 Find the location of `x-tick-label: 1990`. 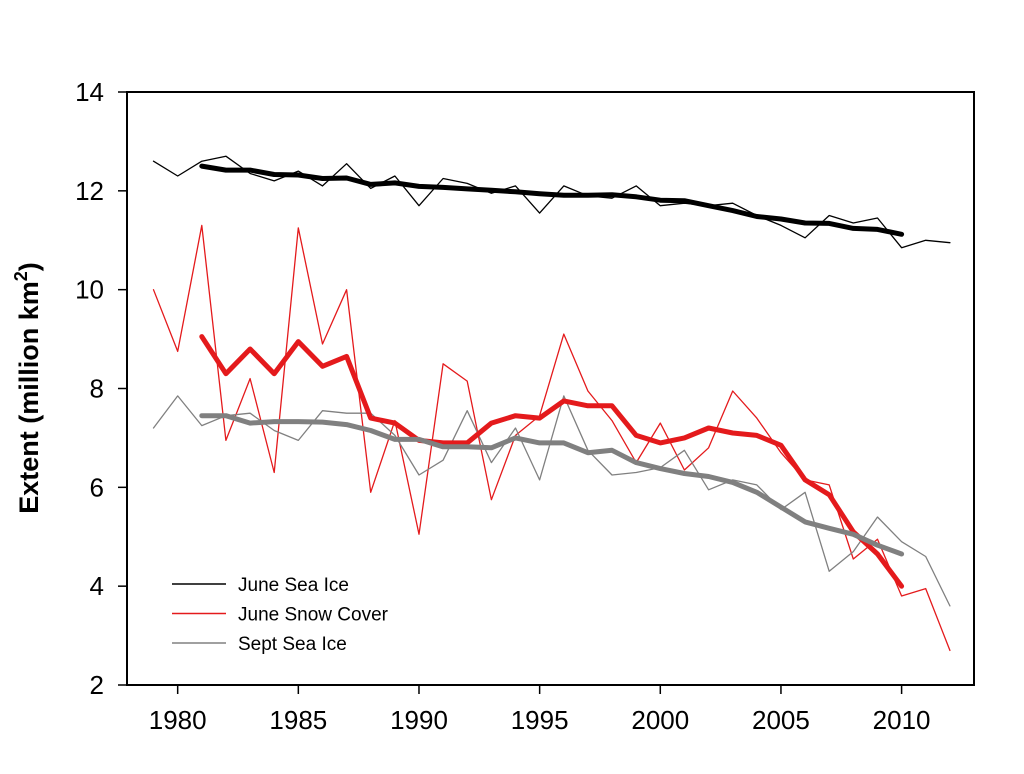

x-tick-label: 1990 is located at coordinates (419, 720).